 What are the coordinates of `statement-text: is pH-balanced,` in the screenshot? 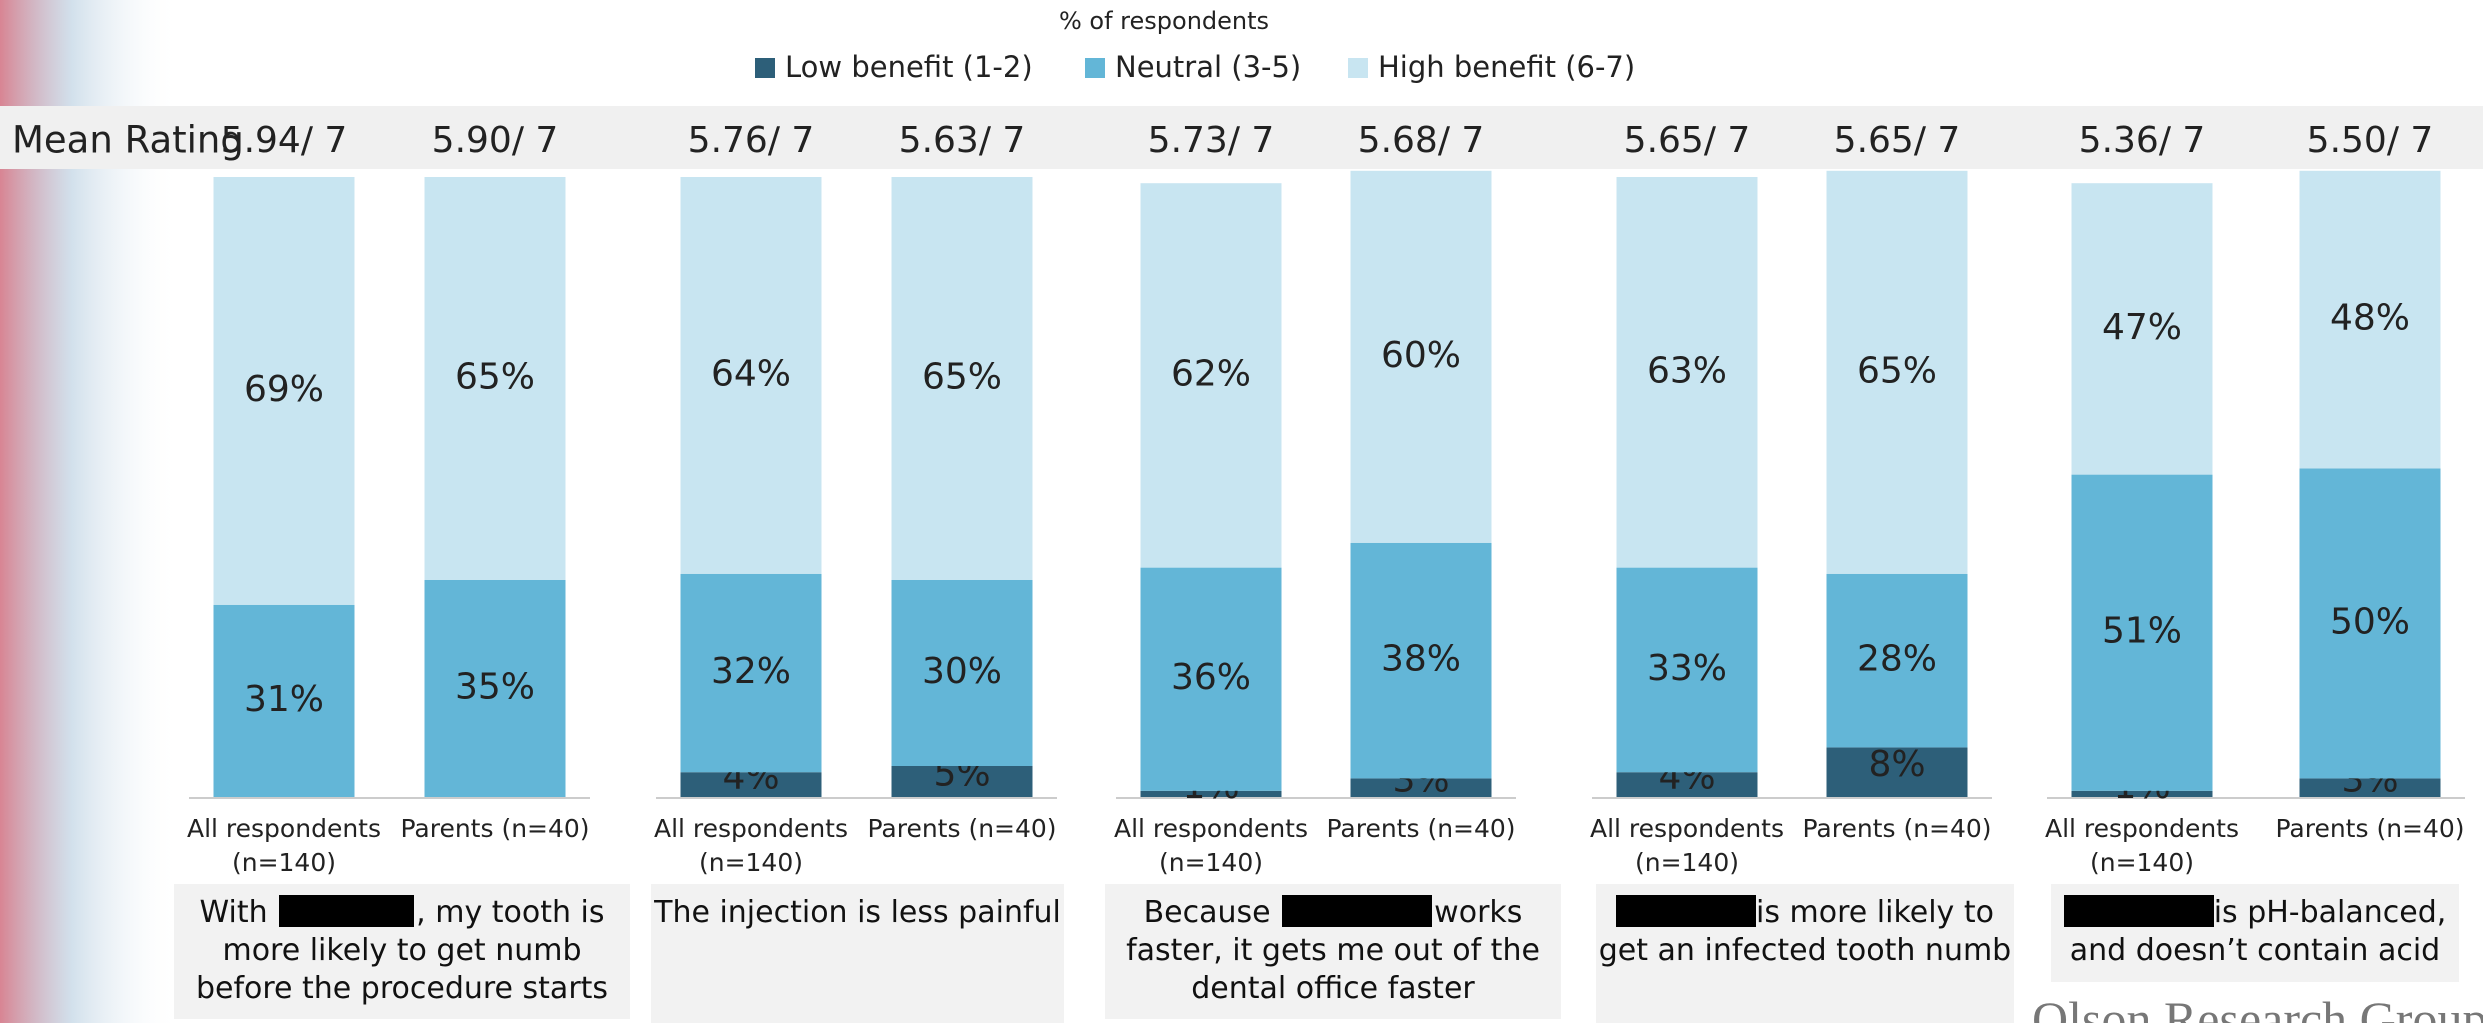 It's located at (2330, 912).